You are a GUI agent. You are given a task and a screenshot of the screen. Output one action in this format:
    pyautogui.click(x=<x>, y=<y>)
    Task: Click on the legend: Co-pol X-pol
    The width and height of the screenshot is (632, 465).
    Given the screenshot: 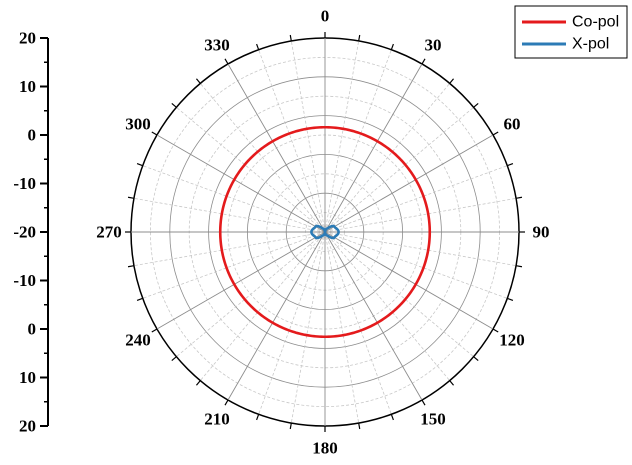 What is the action you would take?
    pyautogui.click(x=571, y=32)
    